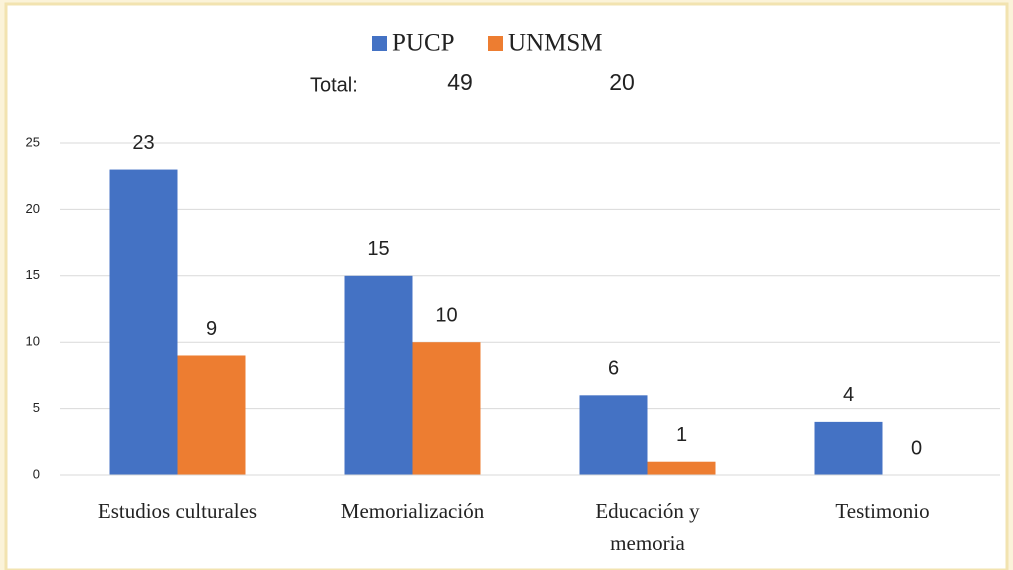 Image resolution: width=1013 pixels, height=570 pixels. I want to click on x-tick-label: Estudios culturales, so click(177, 511).